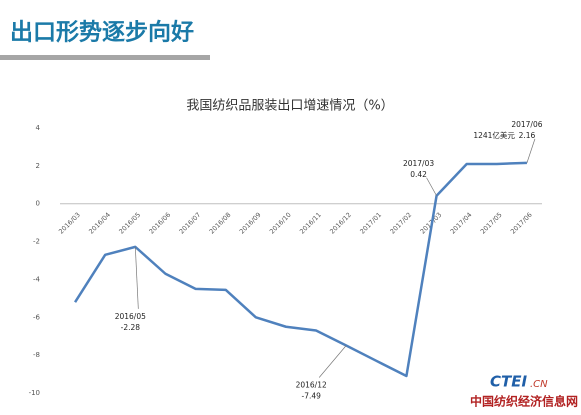 The width and height of the screenshot is (581, 415). What do you see at coordinates (220, 223) in the screenshot?
I see `x-tick-label: 2016/08` at bounding box center [220, 223].